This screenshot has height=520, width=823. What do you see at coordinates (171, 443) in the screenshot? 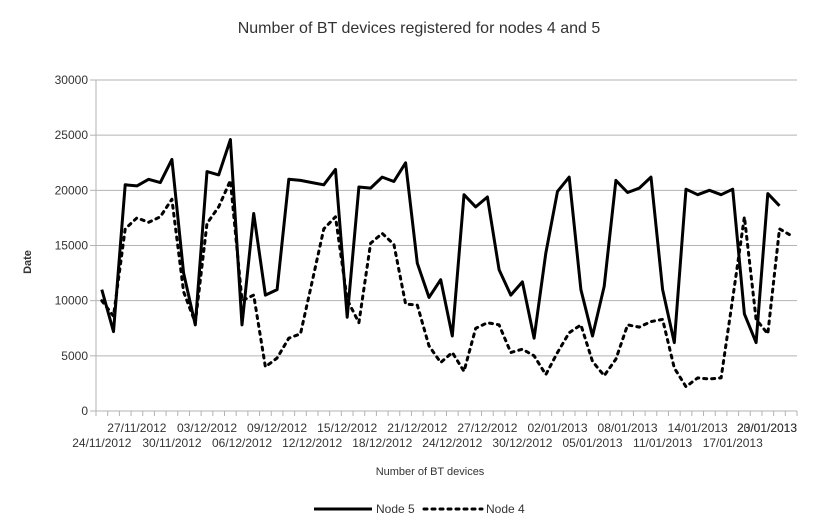
I see `x-tick-label: 30/11/2012` at bounding box center [171, 443].